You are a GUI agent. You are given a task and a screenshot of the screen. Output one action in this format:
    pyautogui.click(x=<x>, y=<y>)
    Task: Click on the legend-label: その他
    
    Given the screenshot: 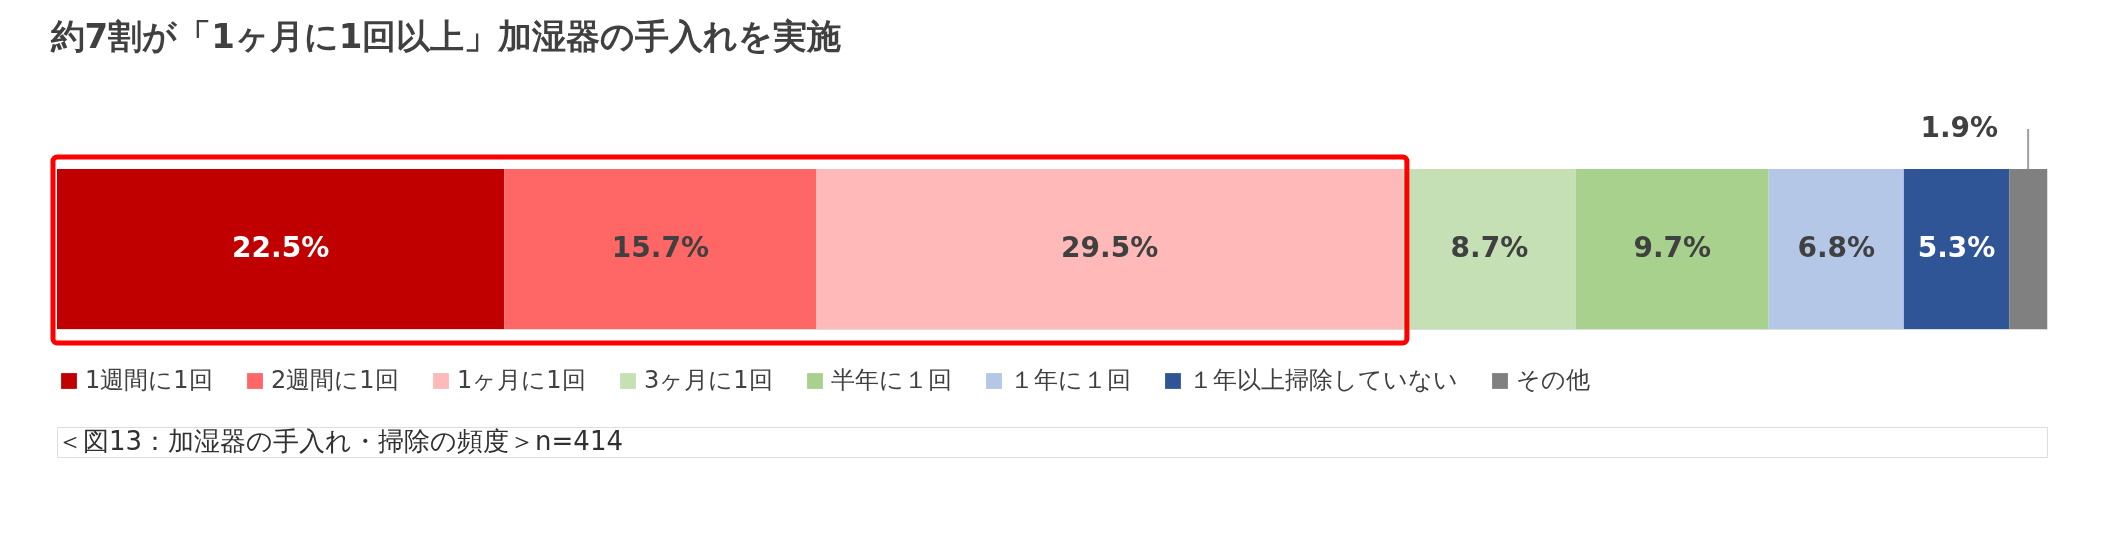 What is the action you would take?
    pyautogui.click(x=1553, y=380)
    